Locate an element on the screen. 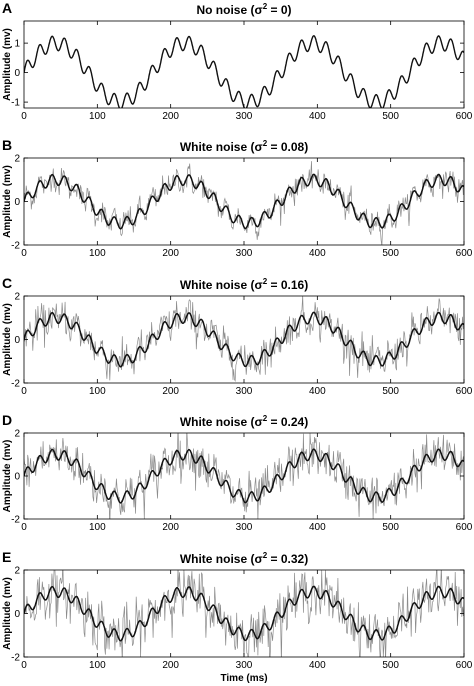  title-suffix: = 0) is located at coordinates (279, 10).